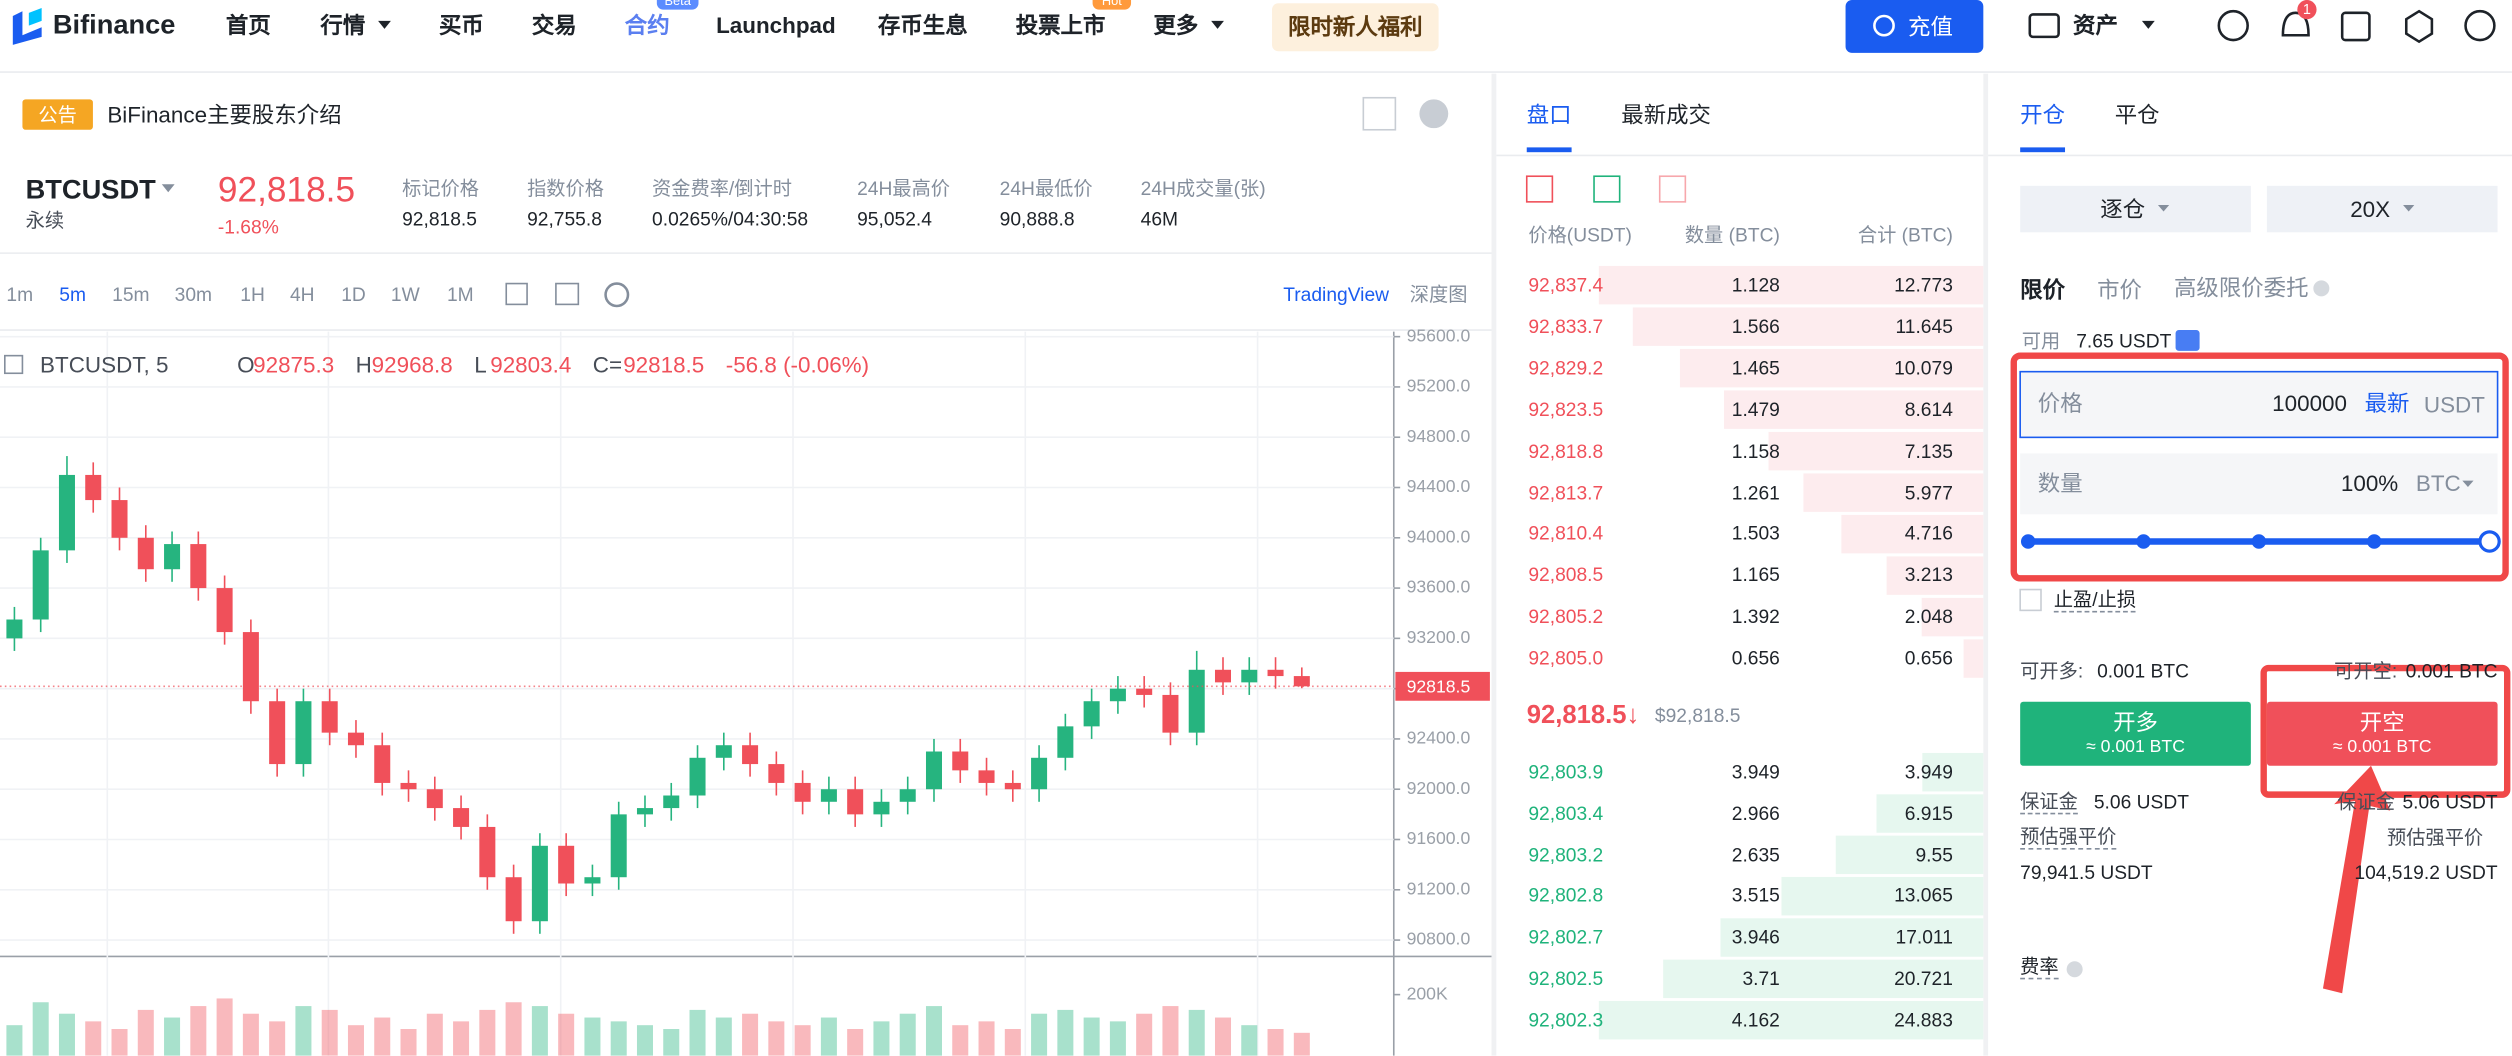 The height and width of the screenshot is (1056, 2512). What do you see at coordinates (2137, 114) in the screenshot?
I see `panel-tab: 平仓` at bounding box center [2137, 114].